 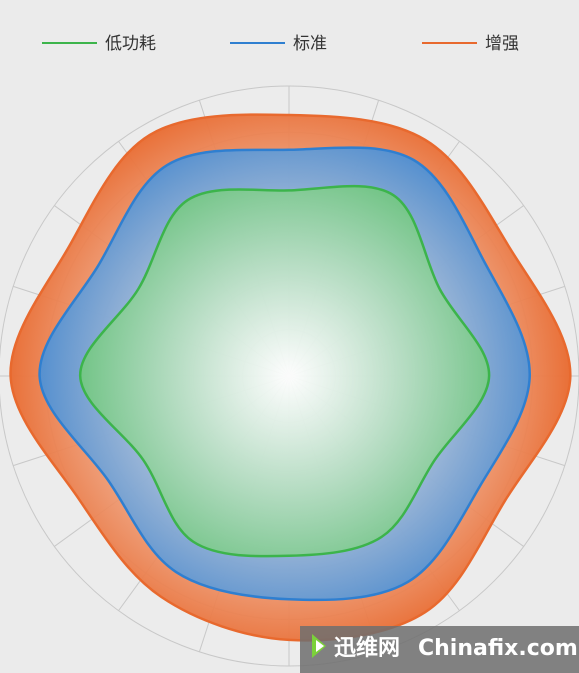 What do you see at coordinates (498, 648) in the screenshot?
I see `watermark-site: Chinafix.com` at bounding box center [498, 648].